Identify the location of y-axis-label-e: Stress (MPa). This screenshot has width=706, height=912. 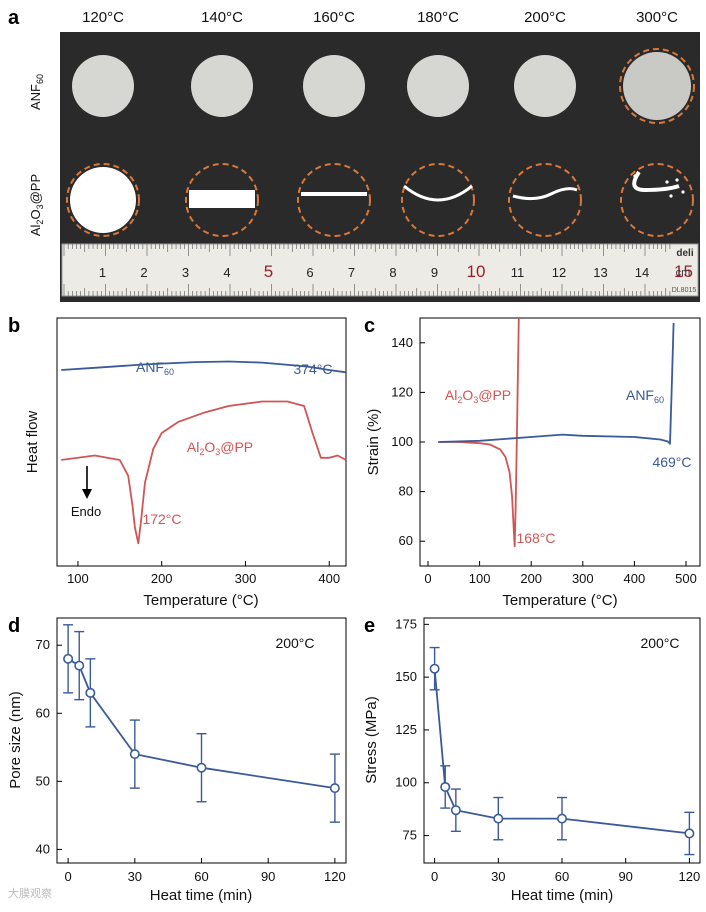
(371, 740).